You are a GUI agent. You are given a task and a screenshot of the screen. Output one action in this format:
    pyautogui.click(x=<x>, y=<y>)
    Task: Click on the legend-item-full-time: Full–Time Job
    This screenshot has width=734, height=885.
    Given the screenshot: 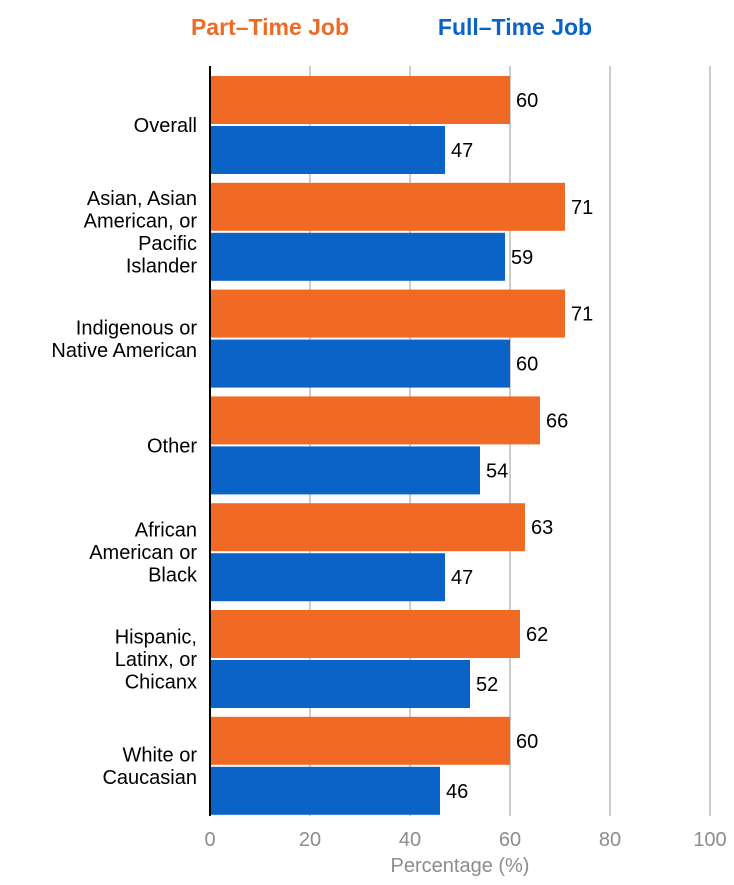 What is the action you would take?
    pyautogui.click(x=515, y=27)
    